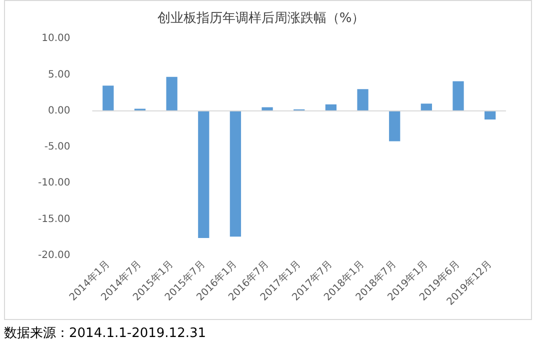 The height and width of the screenshot is (346, 540). I want to click on chart-title: 创业板指历年调样后周涨跌幅（%）, so click(261, 18).